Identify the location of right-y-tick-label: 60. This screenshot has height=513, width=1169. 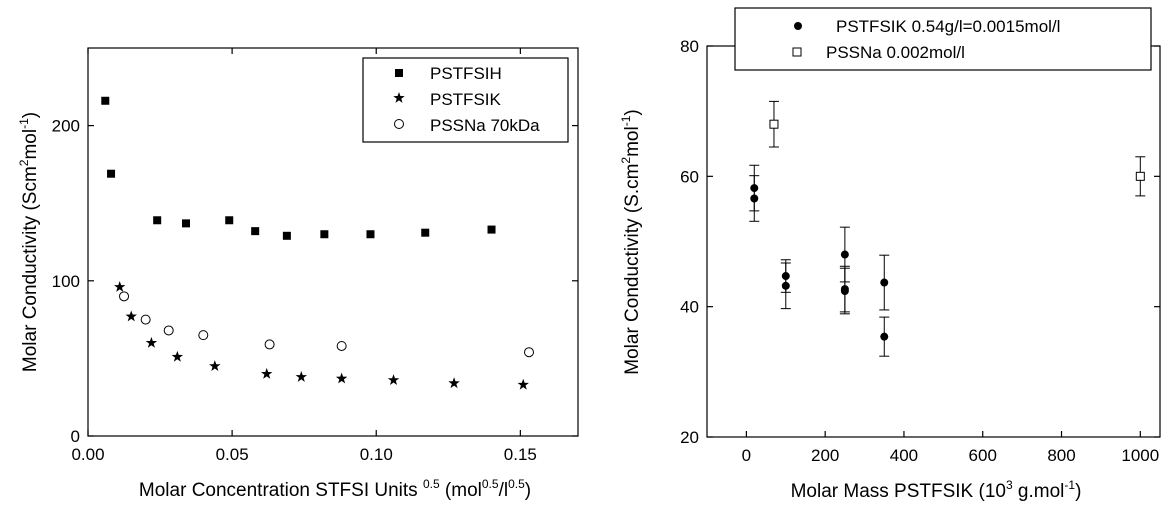
(689, 176).